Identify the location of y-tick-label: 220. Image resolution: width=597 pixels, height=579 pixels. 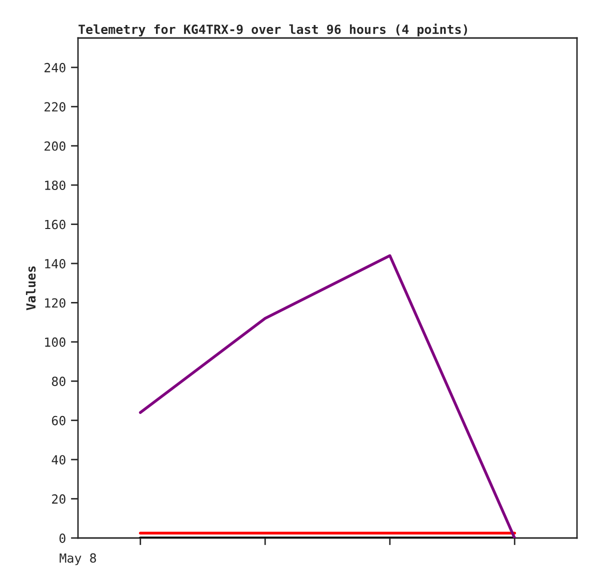
(55, 107).